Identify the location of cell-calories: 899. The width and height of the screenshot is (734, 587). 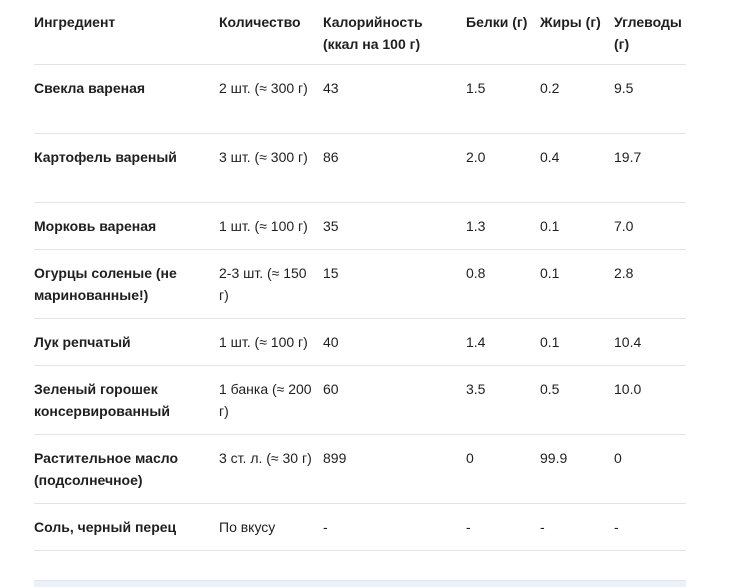
(394, 469).